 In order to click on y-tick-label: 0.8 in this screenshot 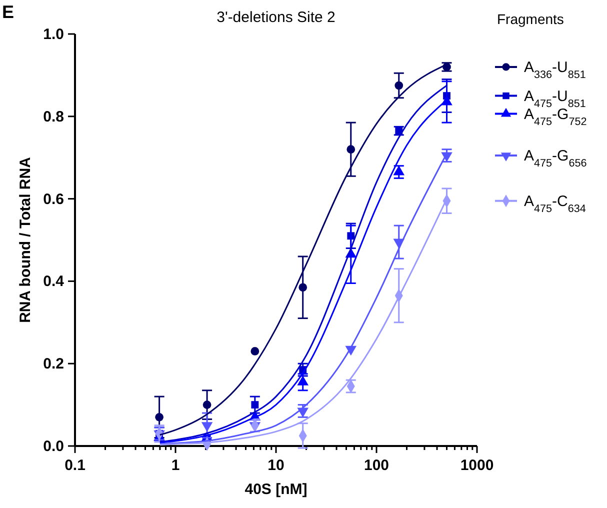, I will do `click(53, 117)`.